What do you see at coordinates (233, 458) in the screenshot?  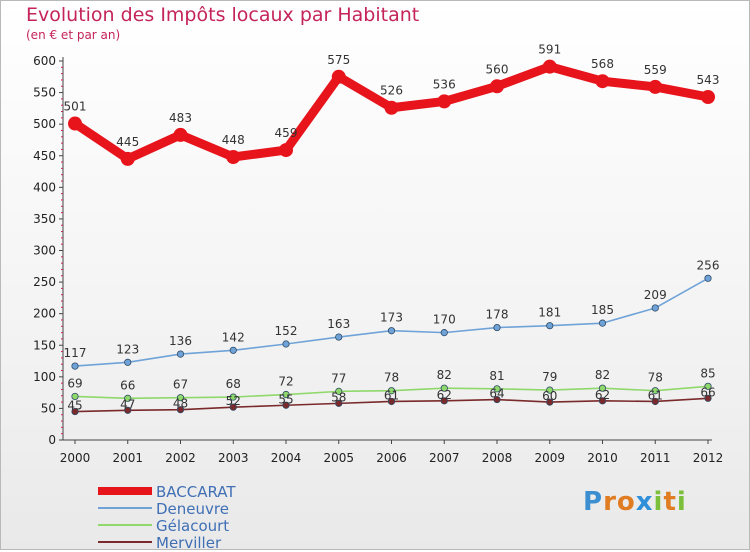 I see `x-tick-label: 2003` at bounding box center [233, 458].